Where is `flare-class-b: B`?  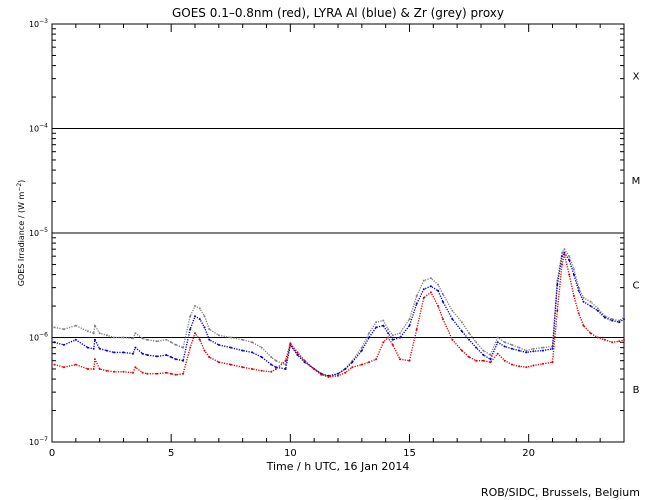 flare-class-b: B is located at coordinates (636, 390).